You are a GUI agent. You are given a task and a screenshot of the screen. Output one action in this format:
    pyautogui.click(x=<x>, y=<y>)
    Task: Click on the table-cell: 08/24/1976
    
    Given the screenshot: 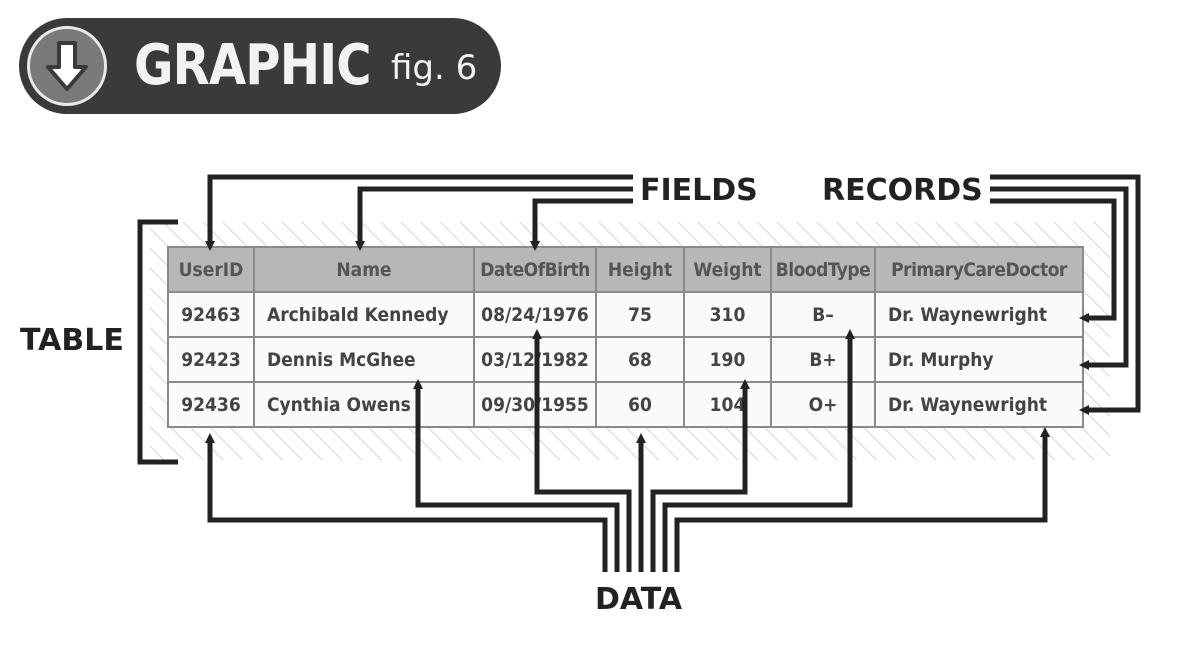 What is the action you would take?
    pyautogui.click(x=535, y=314)
    